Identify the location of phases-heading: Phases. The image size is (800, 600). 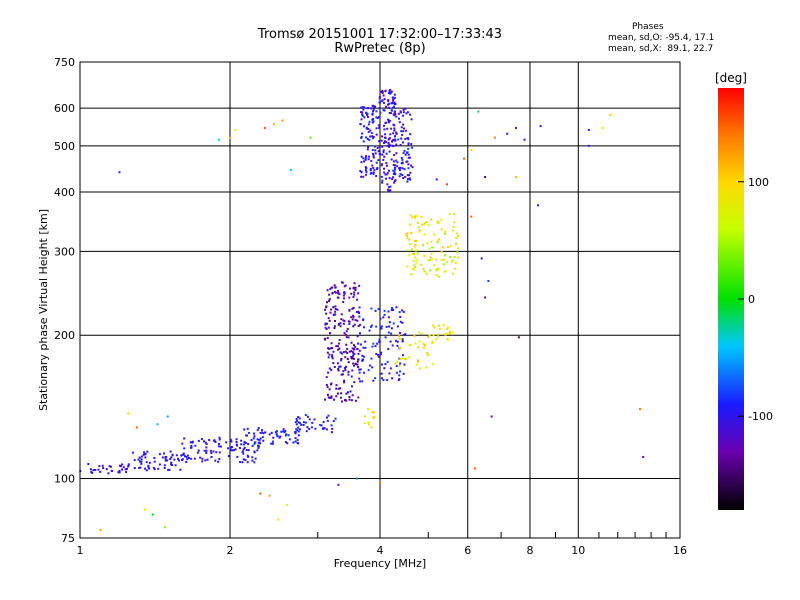
(648, 27).